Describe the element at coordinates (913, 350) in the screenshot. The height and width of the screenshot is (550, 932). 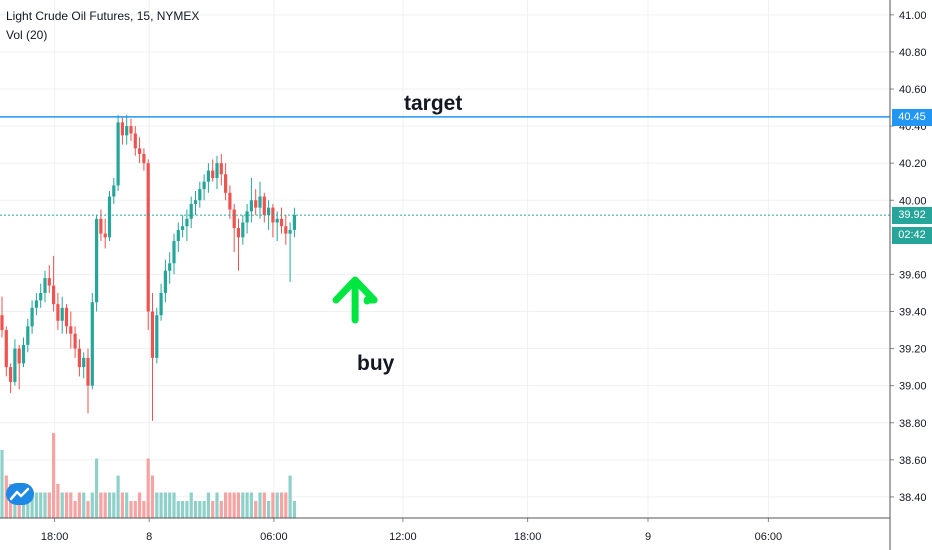
I see `y-tick-label: 39.20` at that location.